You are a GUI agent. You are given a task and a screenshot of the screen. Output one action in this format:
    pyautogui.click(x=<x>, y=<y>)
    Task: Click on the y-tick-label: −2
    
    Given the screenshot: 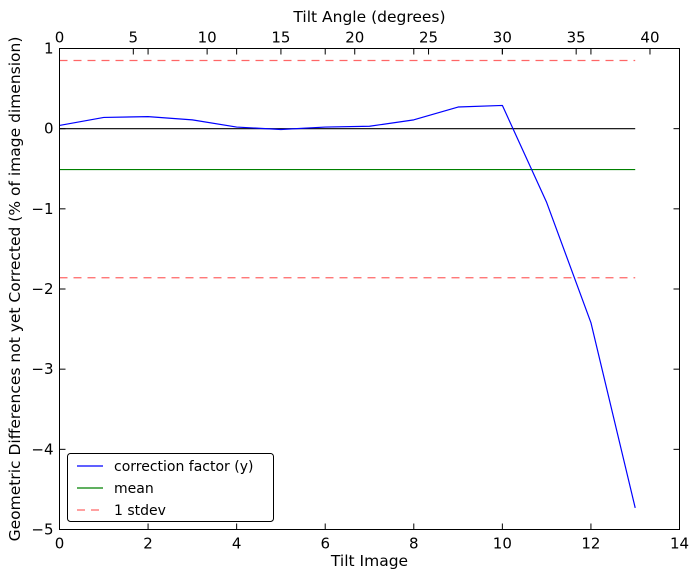 What is the action you would take?
    pyautogui.click(x=42, y=289)
    